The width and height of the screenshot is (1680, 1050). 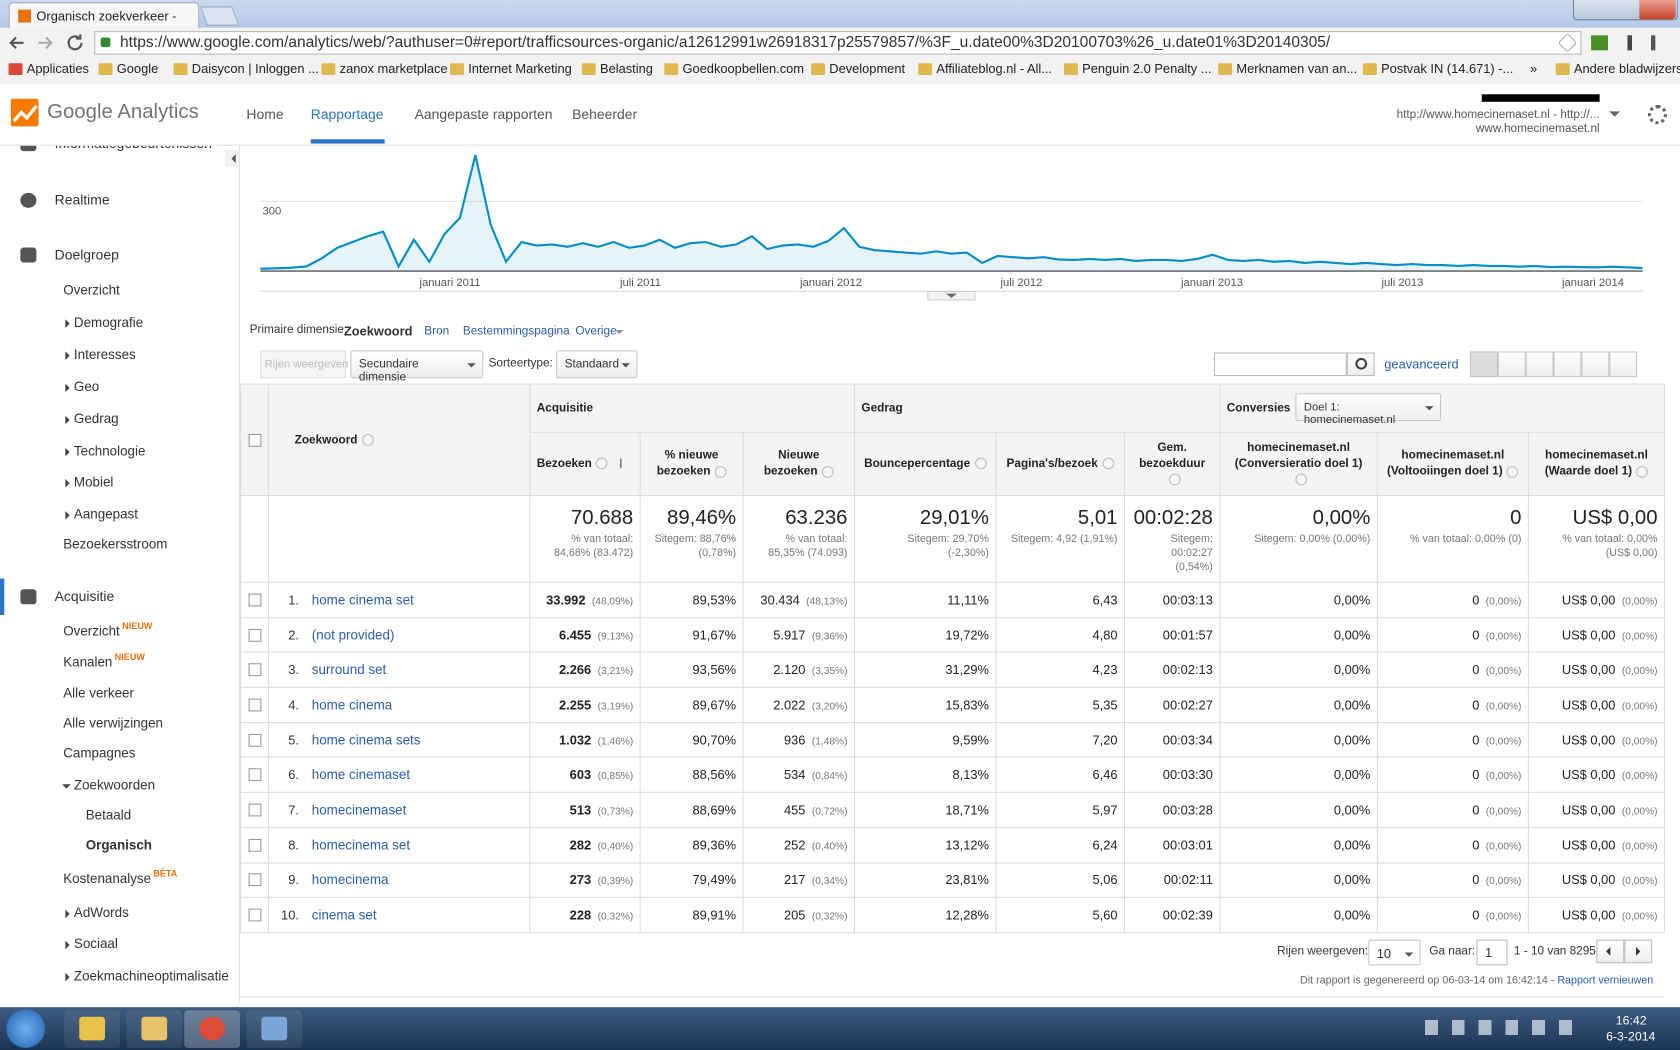 What do you see at coordinates (115, 544) in the screenshot?
I see `sidebar-item: Bezoekersstroom` at bounding box center [115, 544].